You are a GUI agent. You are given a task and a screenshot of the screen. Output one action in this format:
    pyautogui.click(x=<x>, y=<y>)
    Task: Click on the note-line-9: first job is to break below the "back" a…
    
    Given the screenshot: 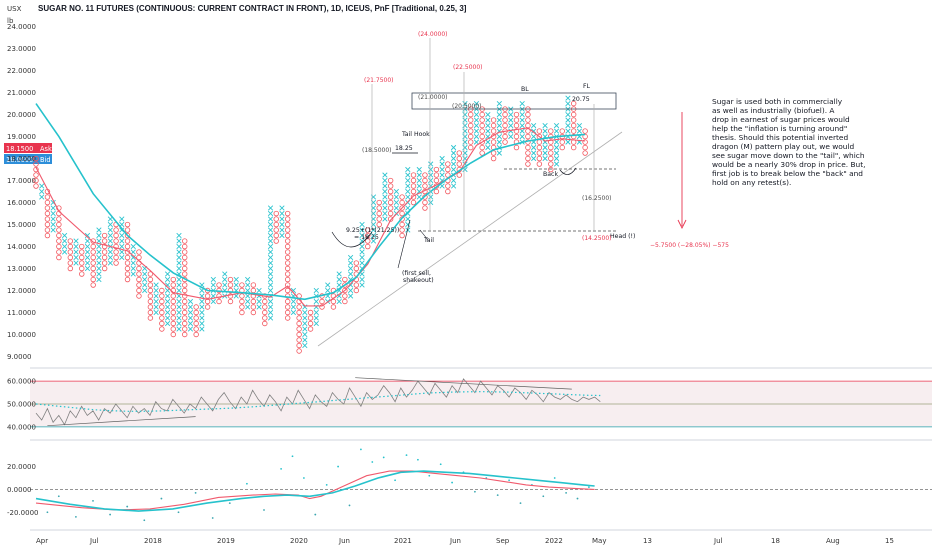 What is the action you would take?
    pyautogui.click(x=787, y=173)
    